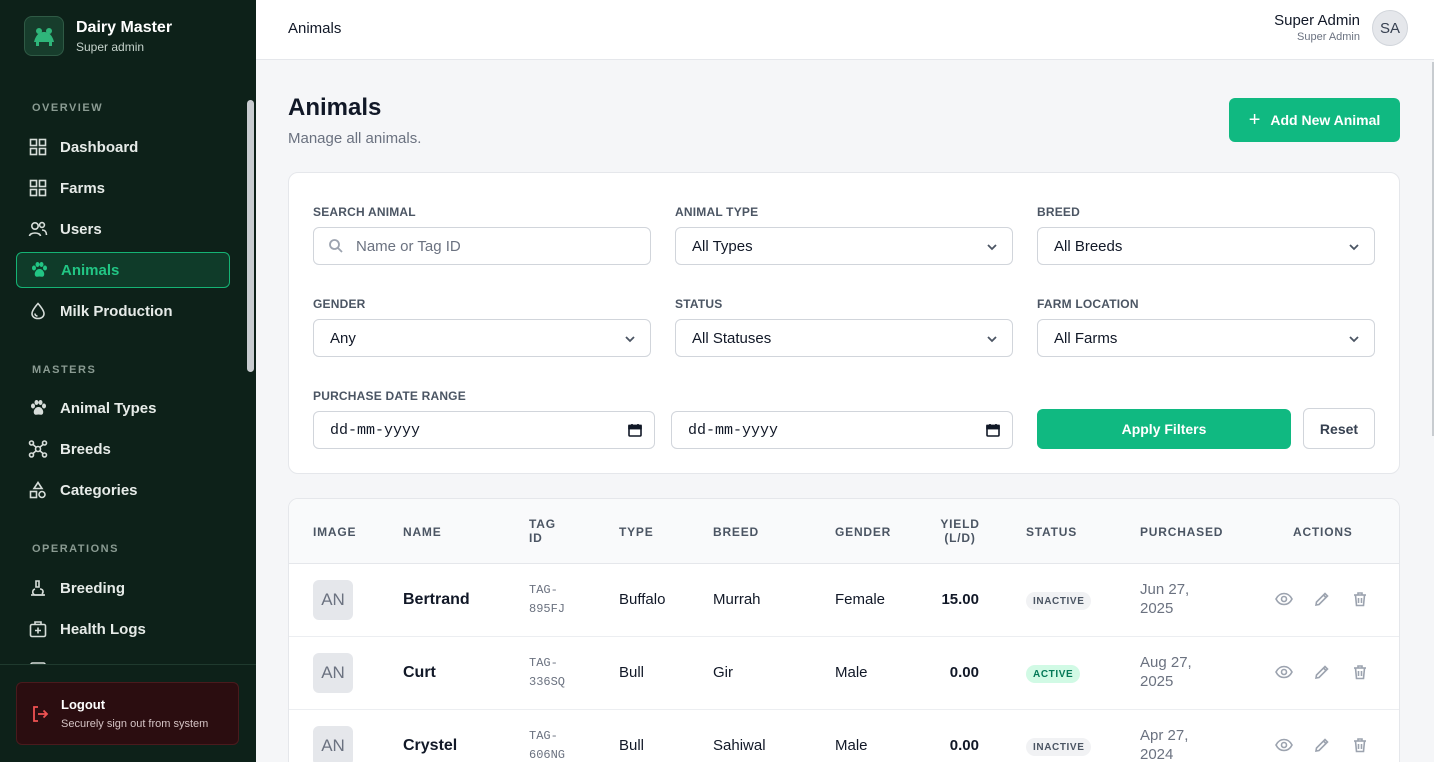 The height and width of the screenshot is (762, 1434). What do you see at coordinates (123, 449) in the screenshot?
I see `sidebar-item-breeds: Breeds` at bounding box center [123, 449].